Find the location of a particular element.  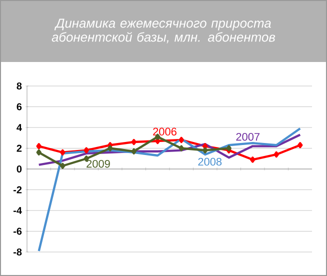

y-tick-label: 0 is located at coordinates (19, 169).